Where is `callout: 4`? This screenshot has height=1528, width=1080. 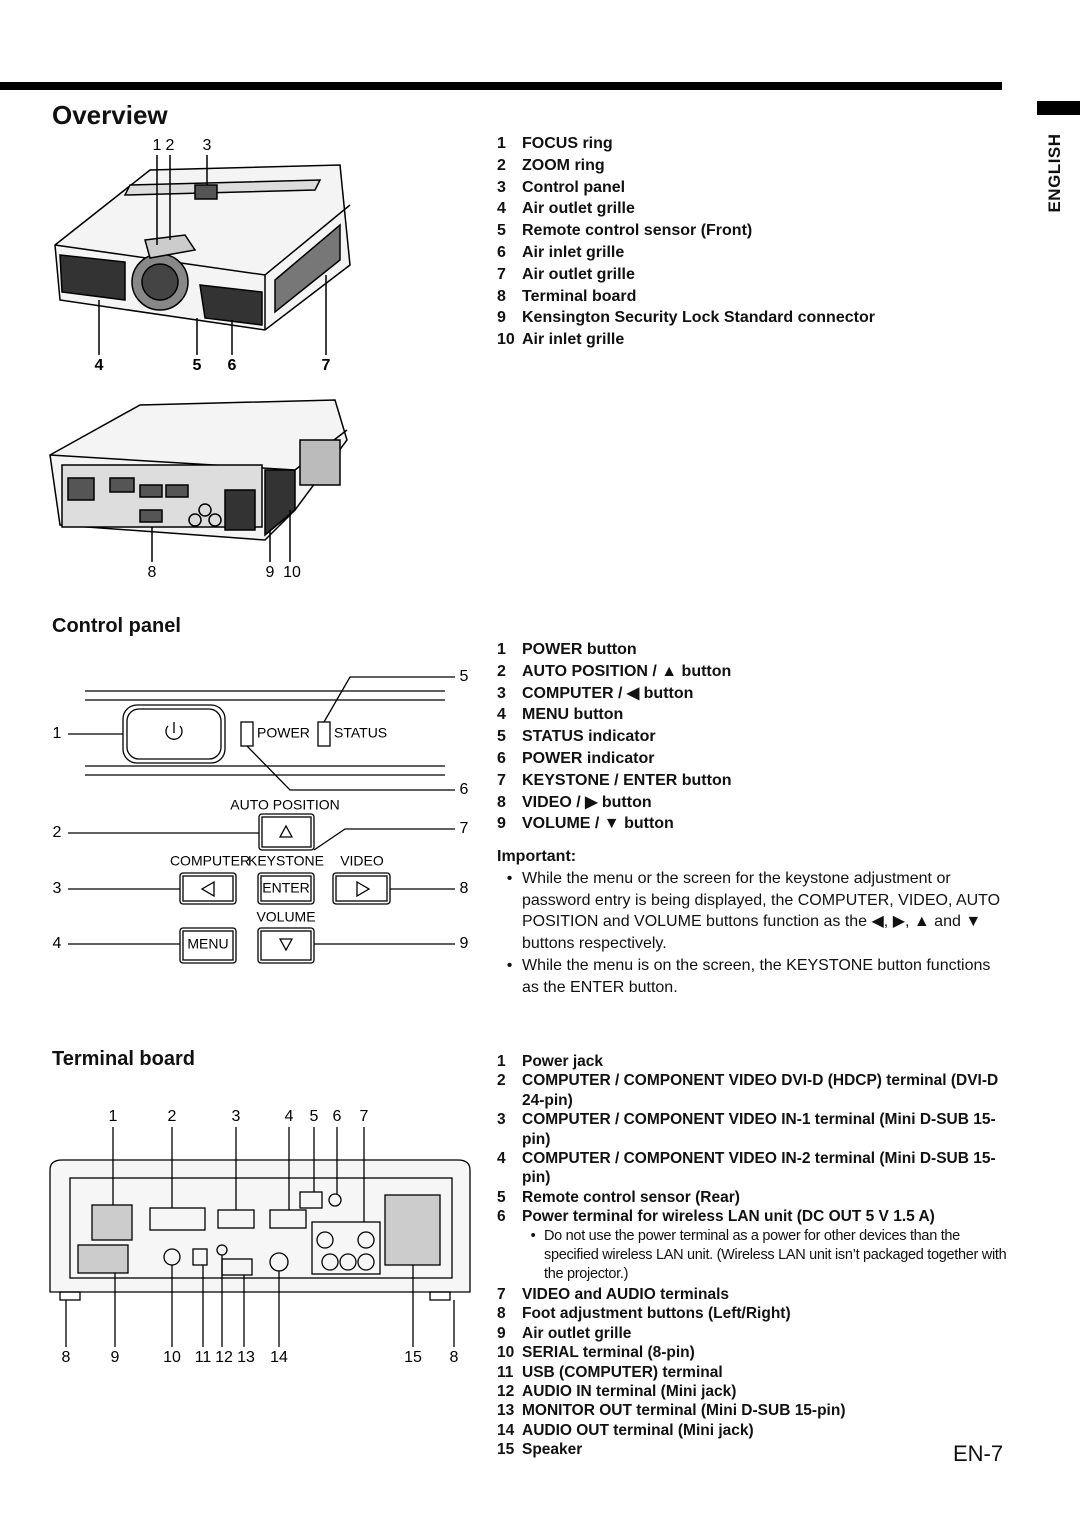 callout: 4 is located at coordinates (57, 943).